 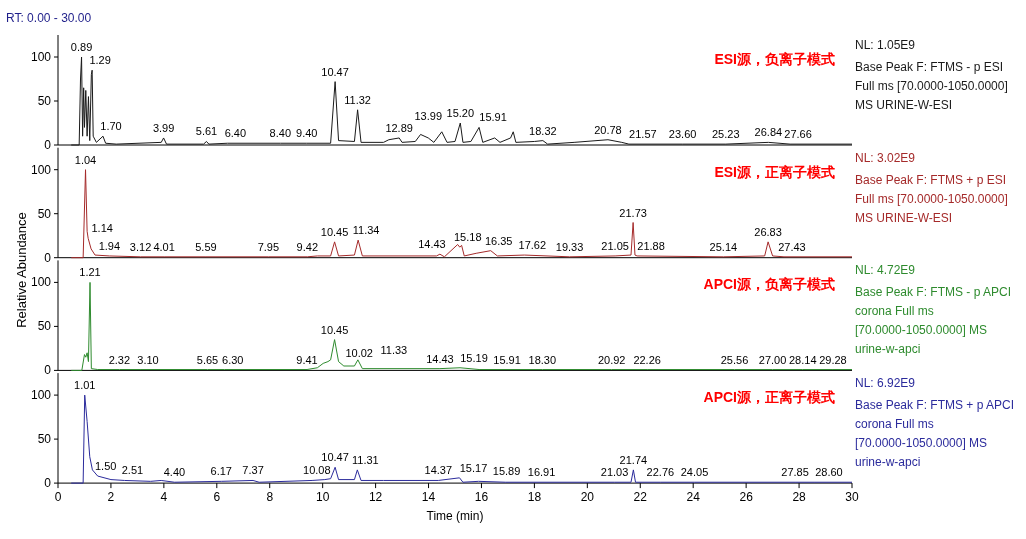 I want to click on x-tick-label: 28, so click(x=799, y=497).